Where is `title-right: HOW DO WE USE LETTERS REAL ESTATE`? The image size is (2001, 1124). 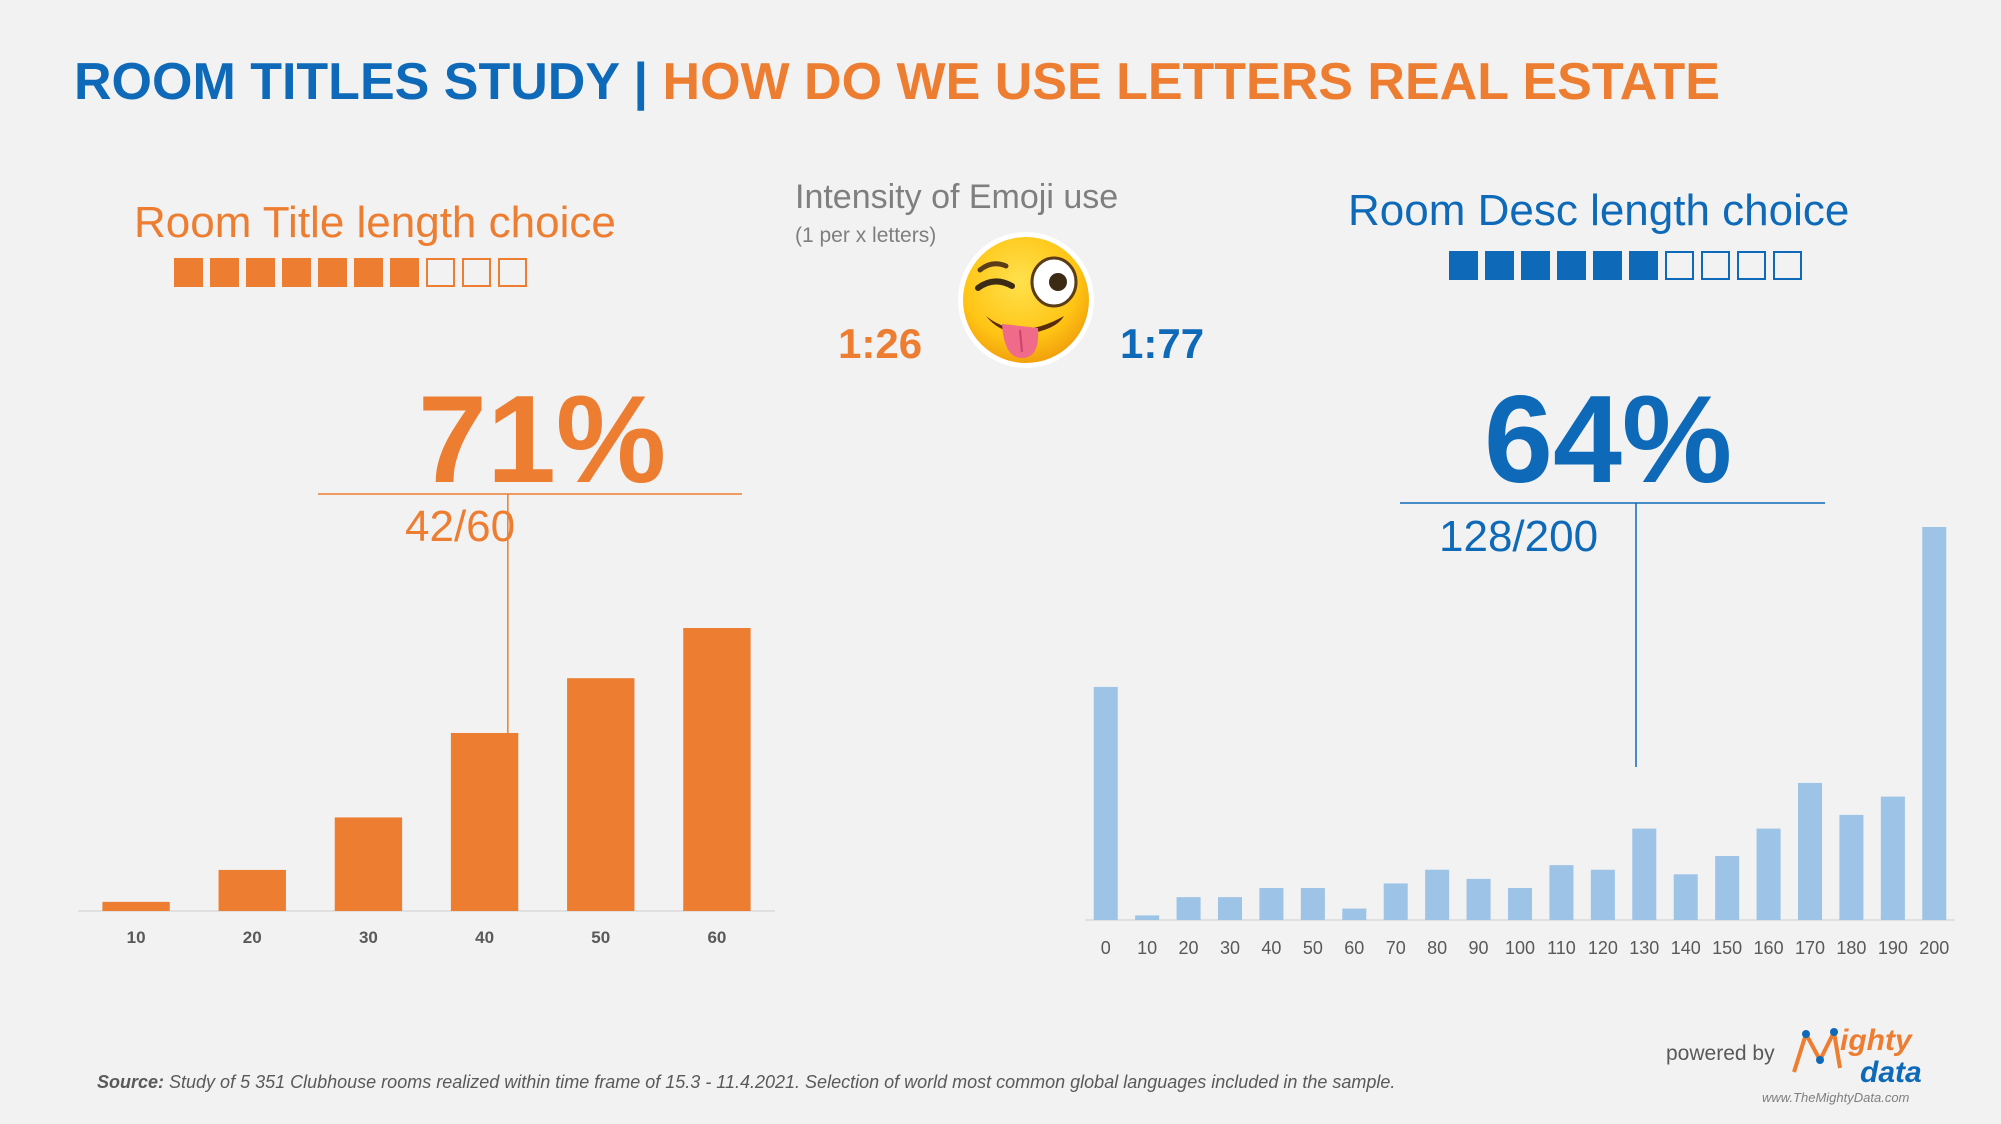 title-right: HOW DO WE USE LETTERS REAL ESTATE is located at coordinates (1191, 82).